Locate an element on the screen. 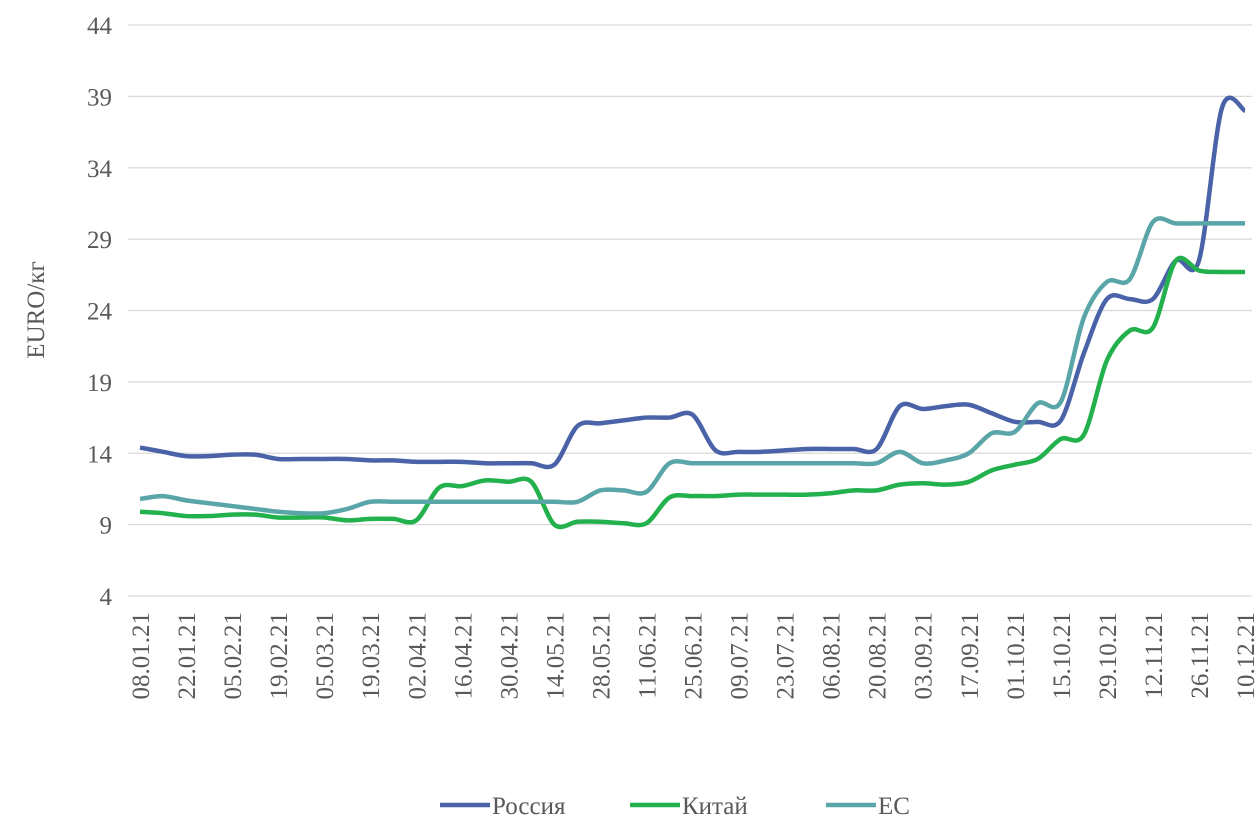  x-tick-label: 15.10.21 is located at coordinates (1062, 656).